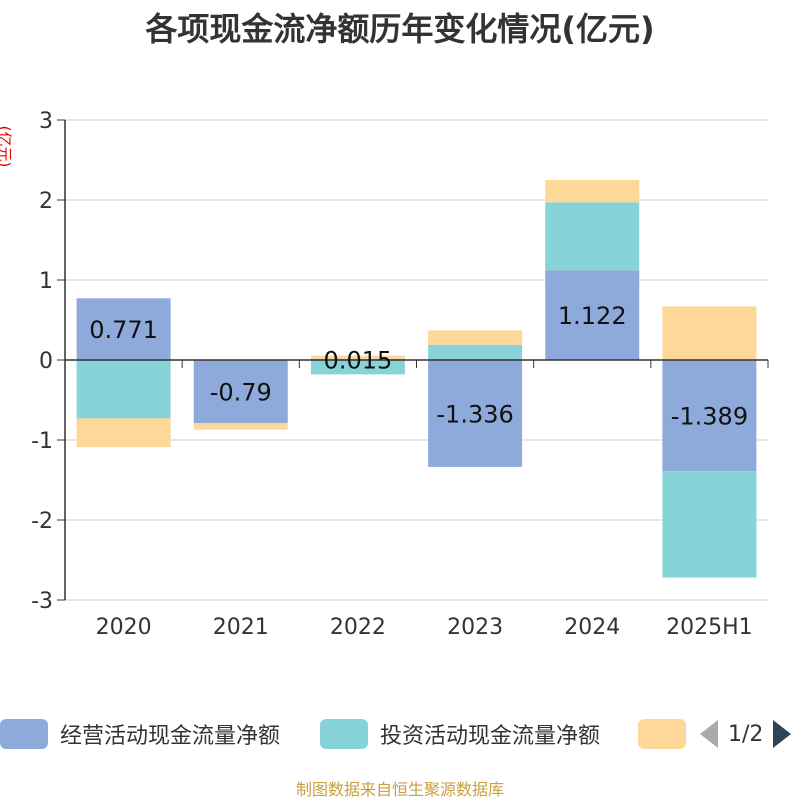 Image resolution: width=800 pixels, height=800 pixels. I want to click on legend-label: 经营活动现金流量净额, so click(170, 736).